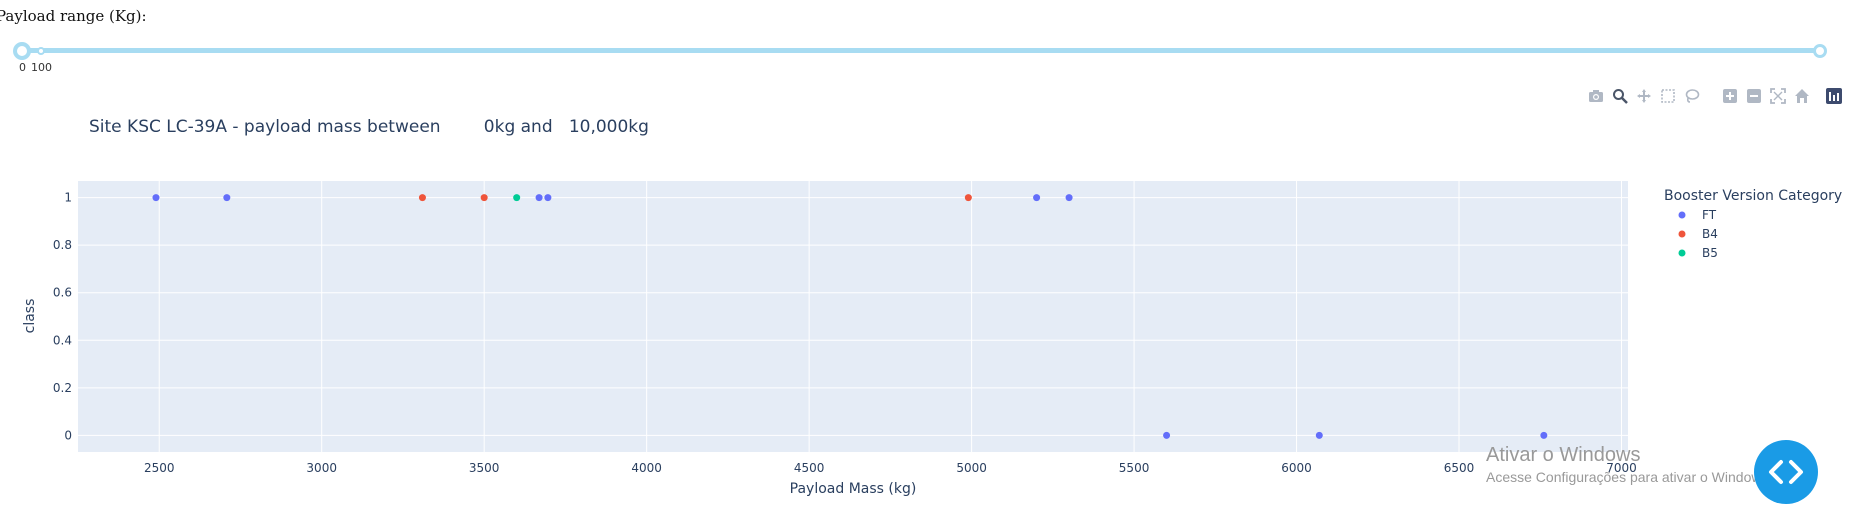  Describe the element at coordinates (1682, 215) in the screenshot. I see `legend-marker-ft` at that location.